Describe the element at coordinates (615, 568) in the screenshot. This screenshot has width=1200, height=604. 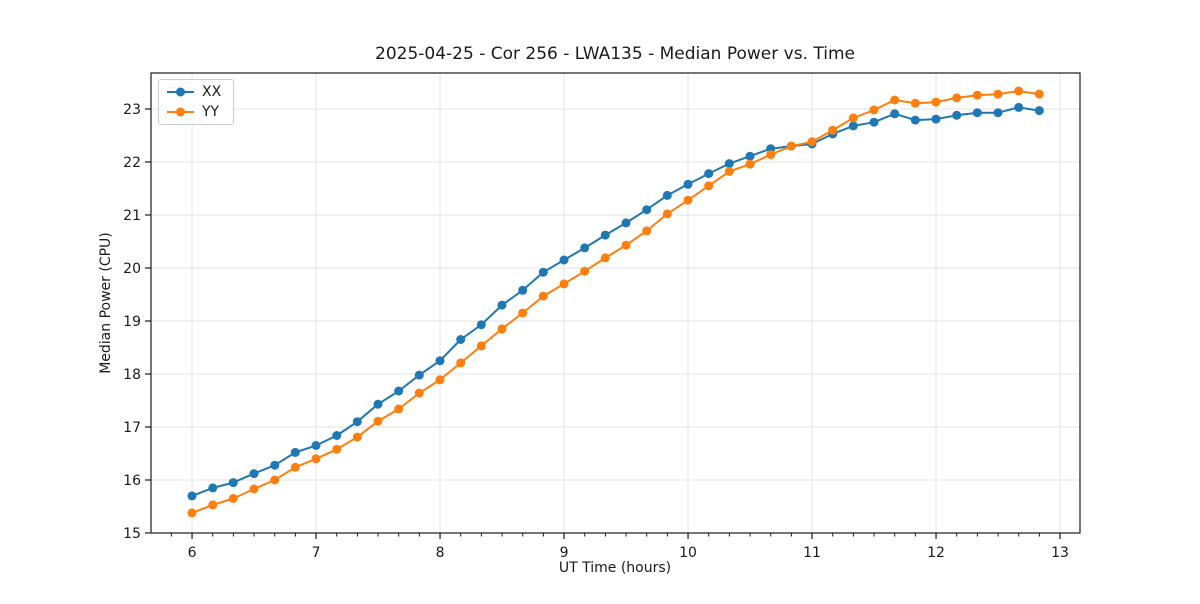
I see `x-axis-label: UT Time (hours)` at that location.